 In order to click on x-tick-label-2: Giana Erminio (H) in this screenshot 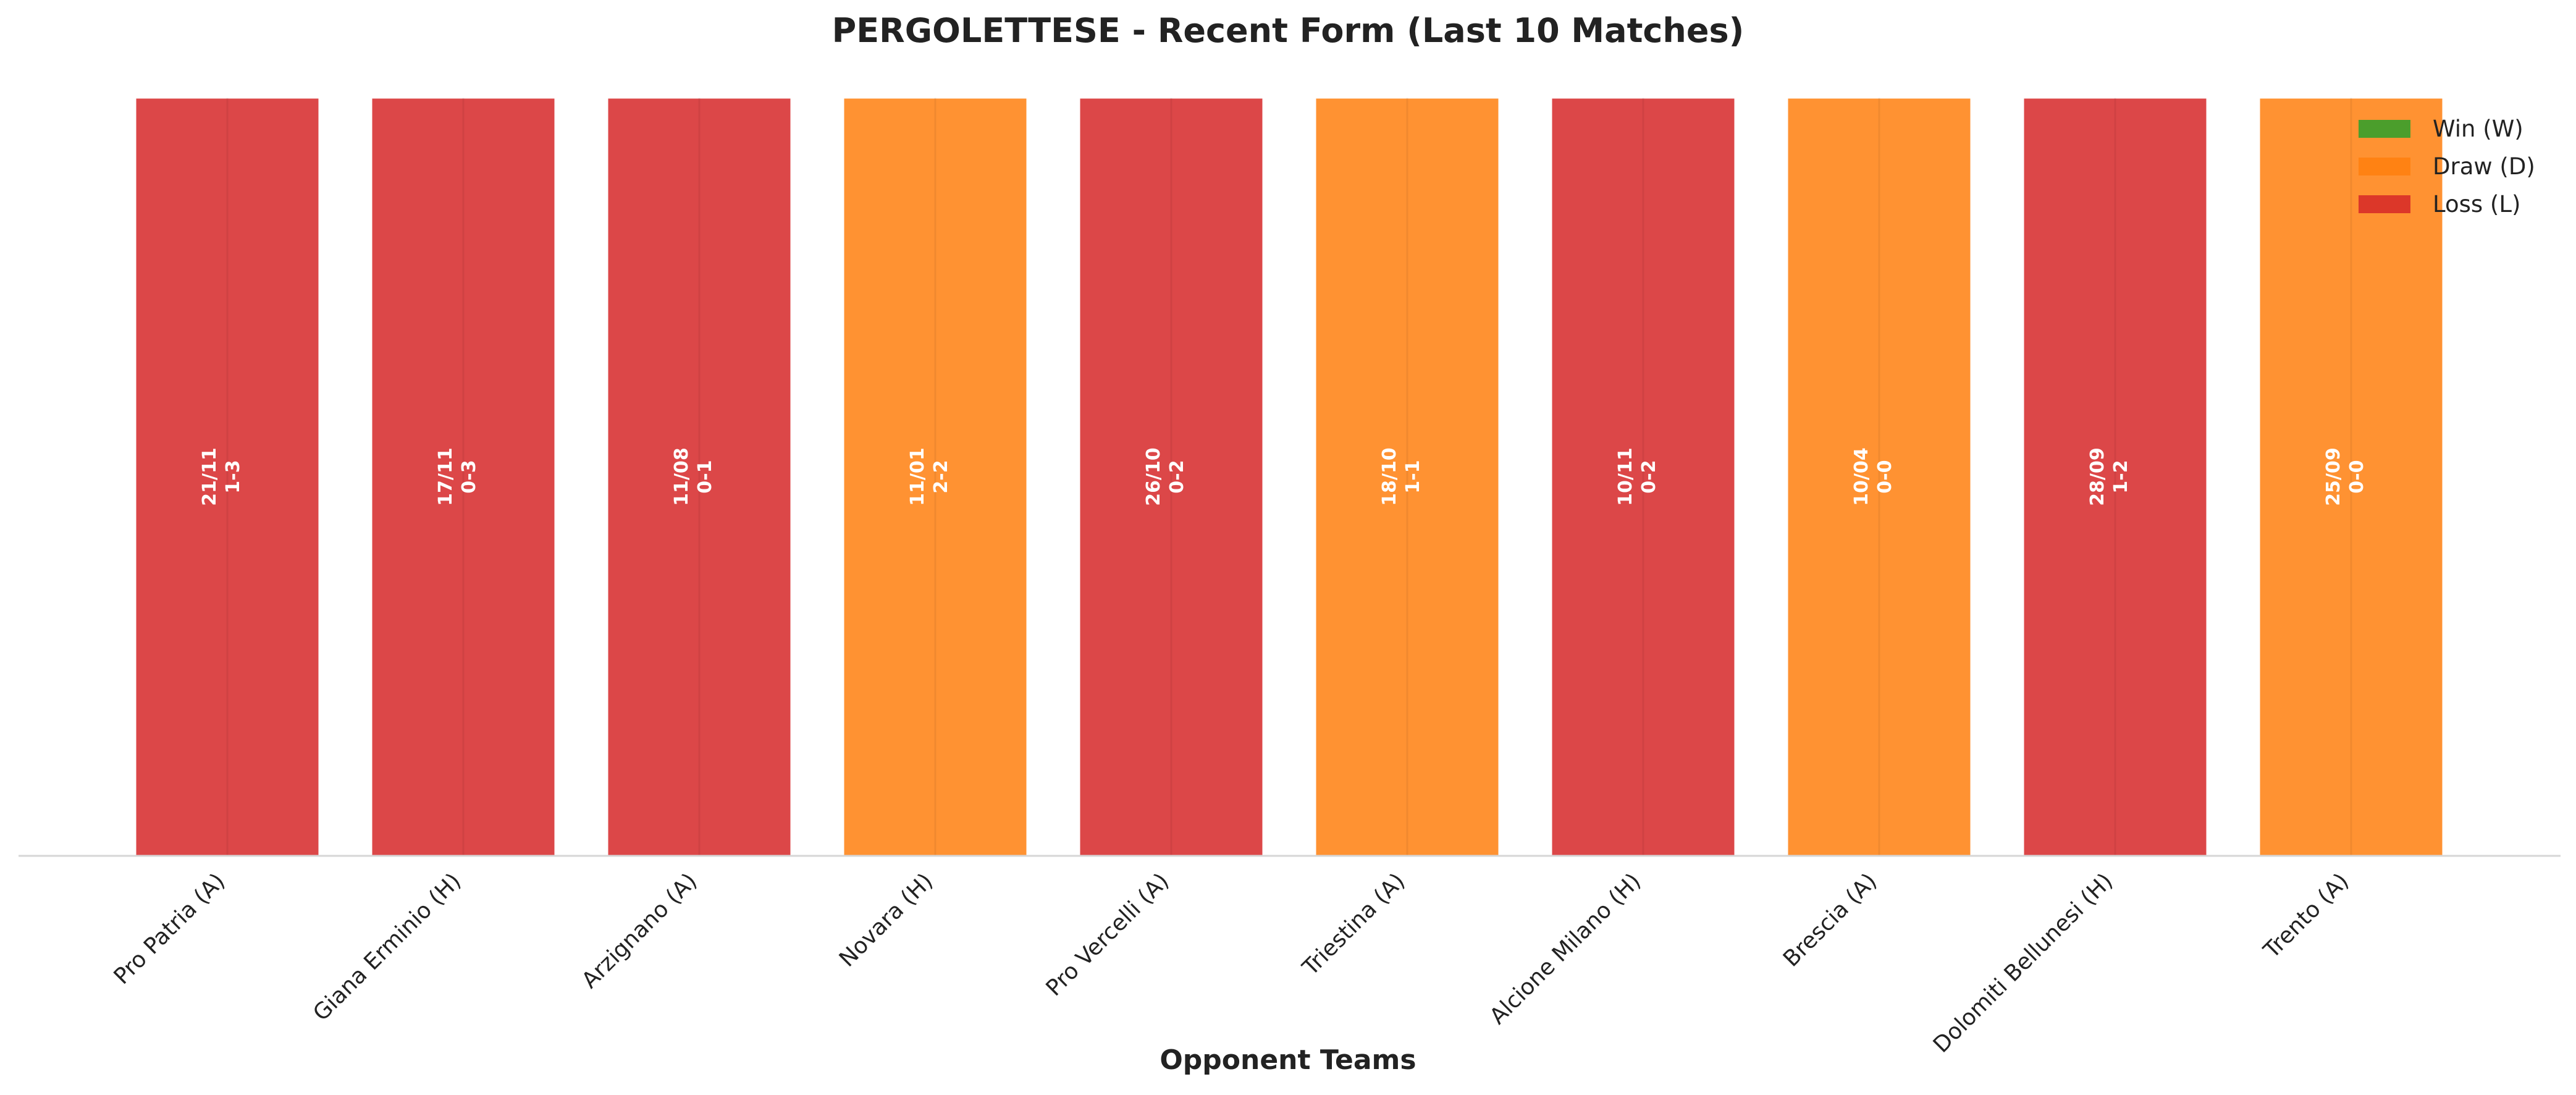, I will do `click(387, 947)`.